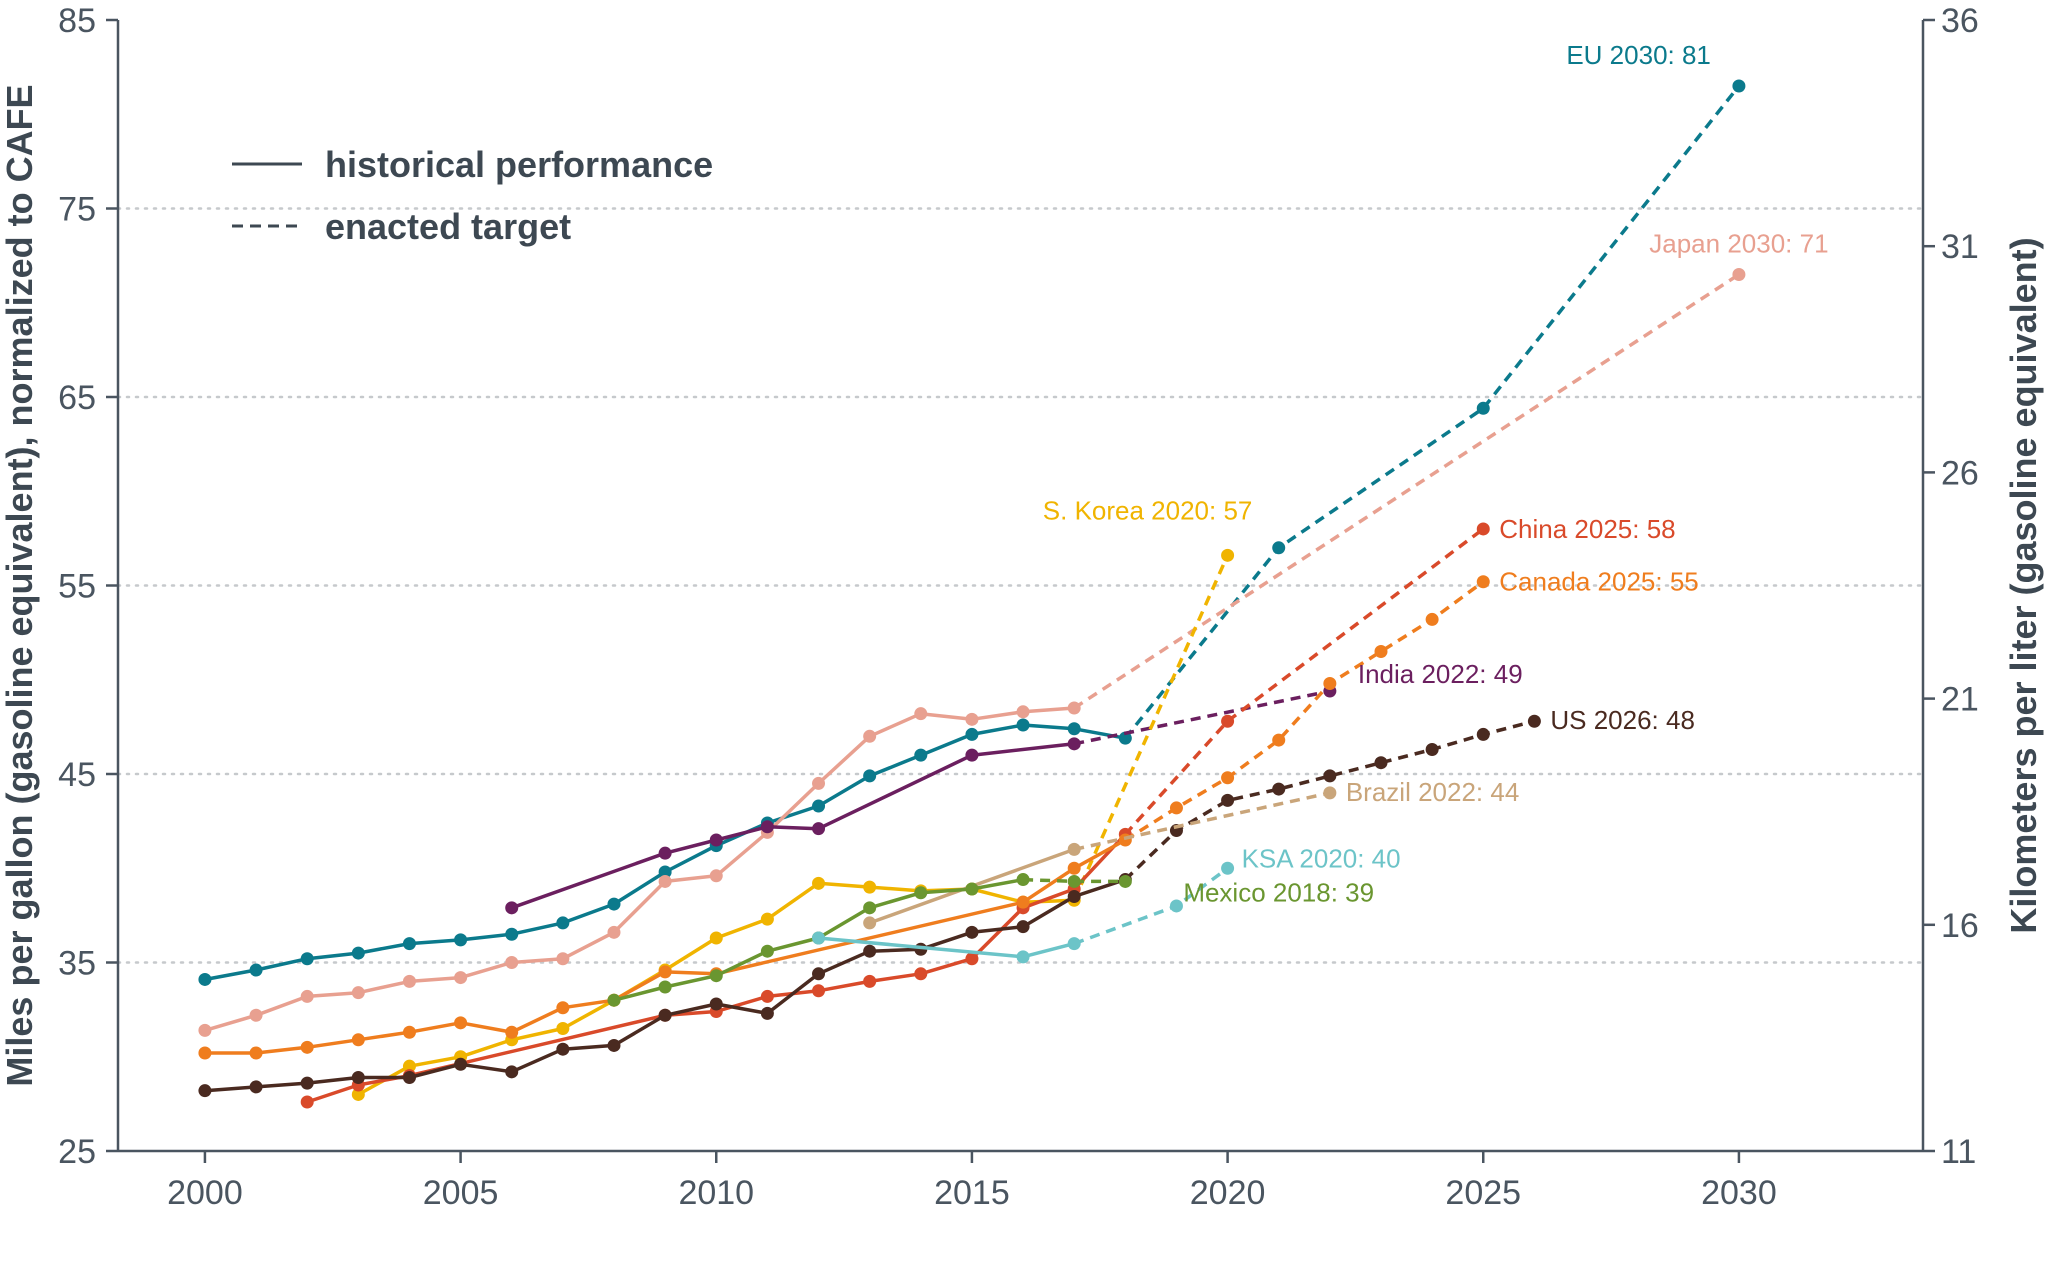 Image resolution: width=2046 pixels, height=1266 pixels. I want to click on series-label-china: China 2025: 58, so click(1587, 529).